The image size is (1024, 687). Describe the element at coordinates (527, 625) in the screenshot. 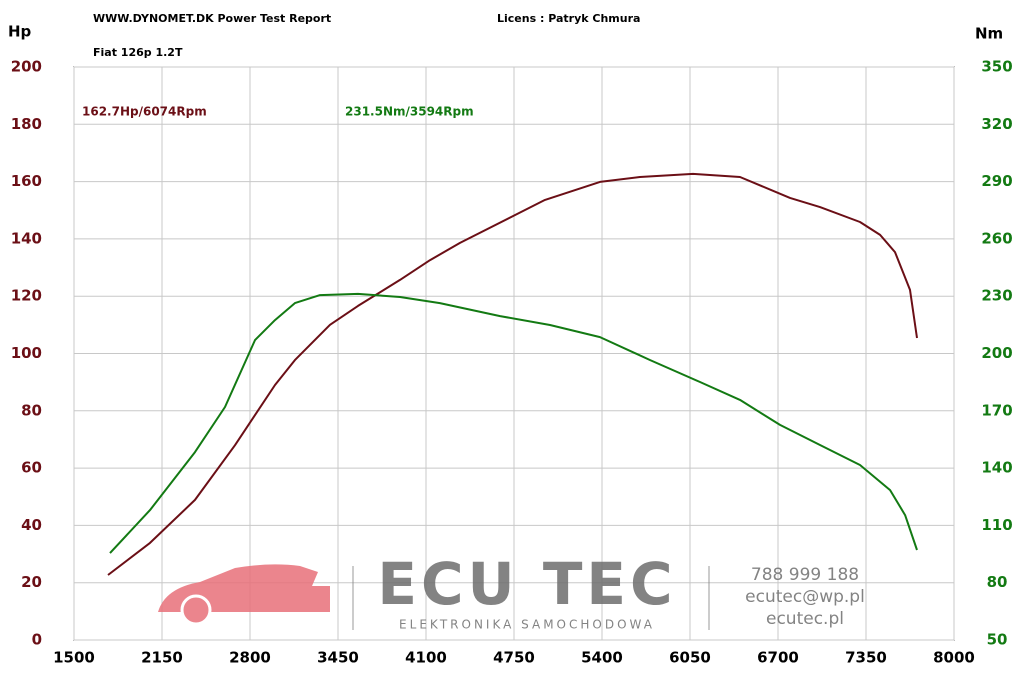

I see `tagline: ELEKTRONIKA SAMOCHODOWA` at that location.